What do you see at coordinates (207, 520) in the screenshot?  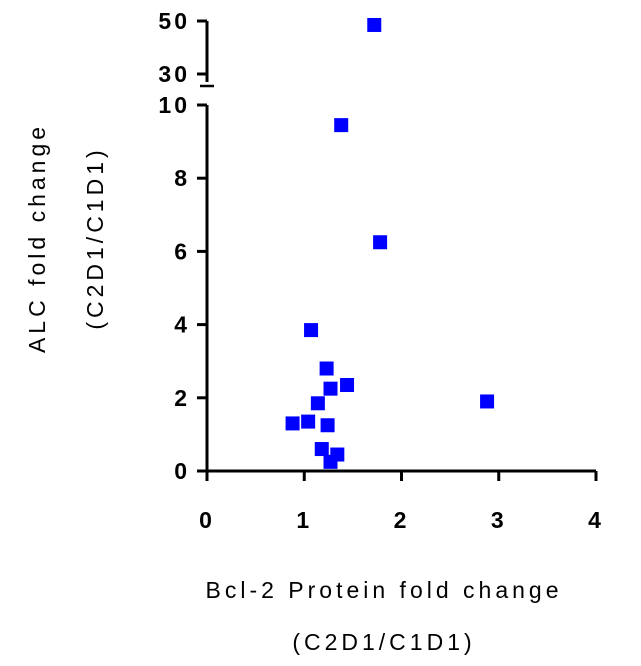 I see `x-tick-label: 0` at bounding box center [207, 520].